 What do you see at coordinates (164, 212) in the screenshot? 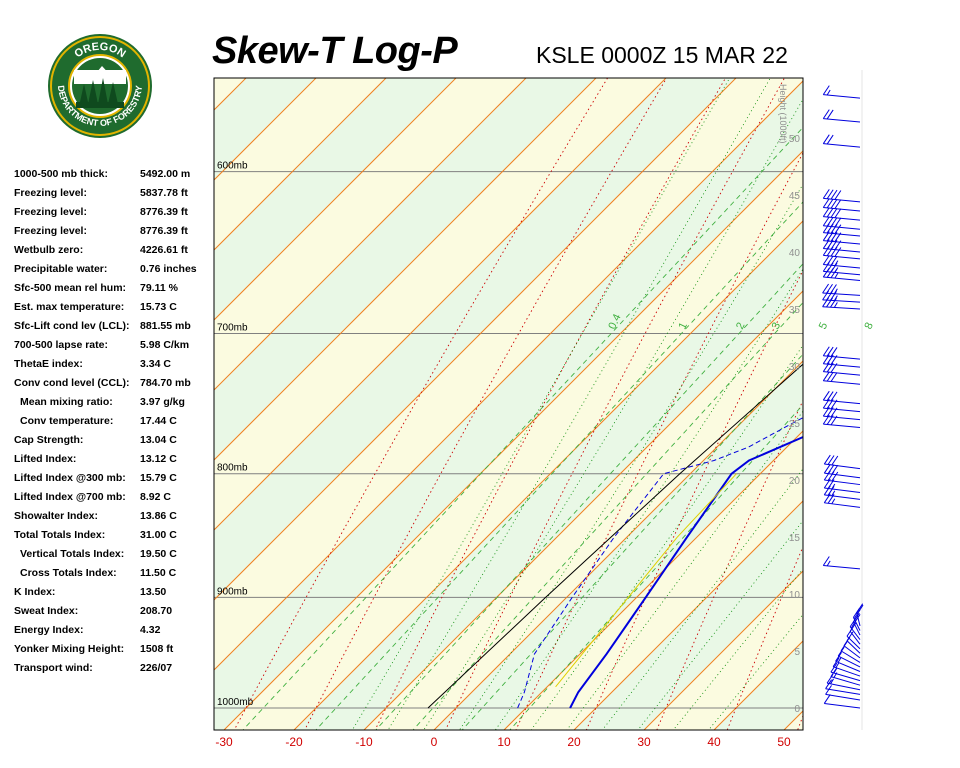
I see `index-value: 8776.39 ft` at bounding box center [164, 212].